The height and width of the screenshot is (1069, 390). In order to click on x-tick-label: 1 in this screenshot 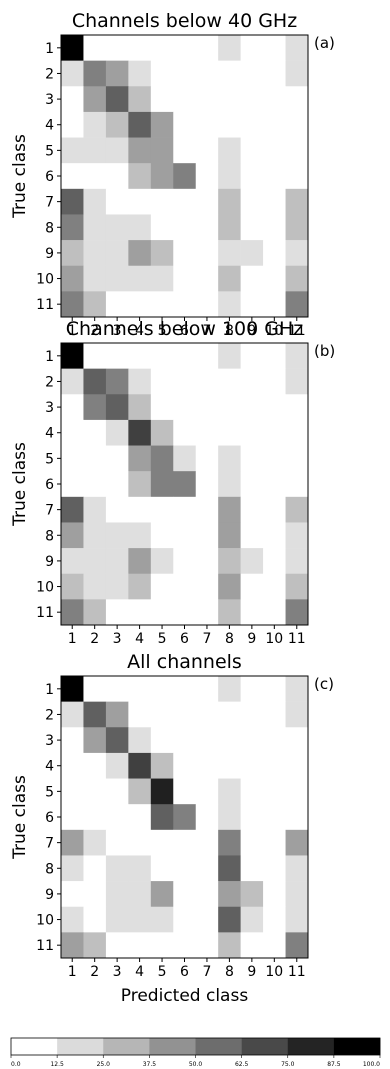, I will do `click(72, 972)`.